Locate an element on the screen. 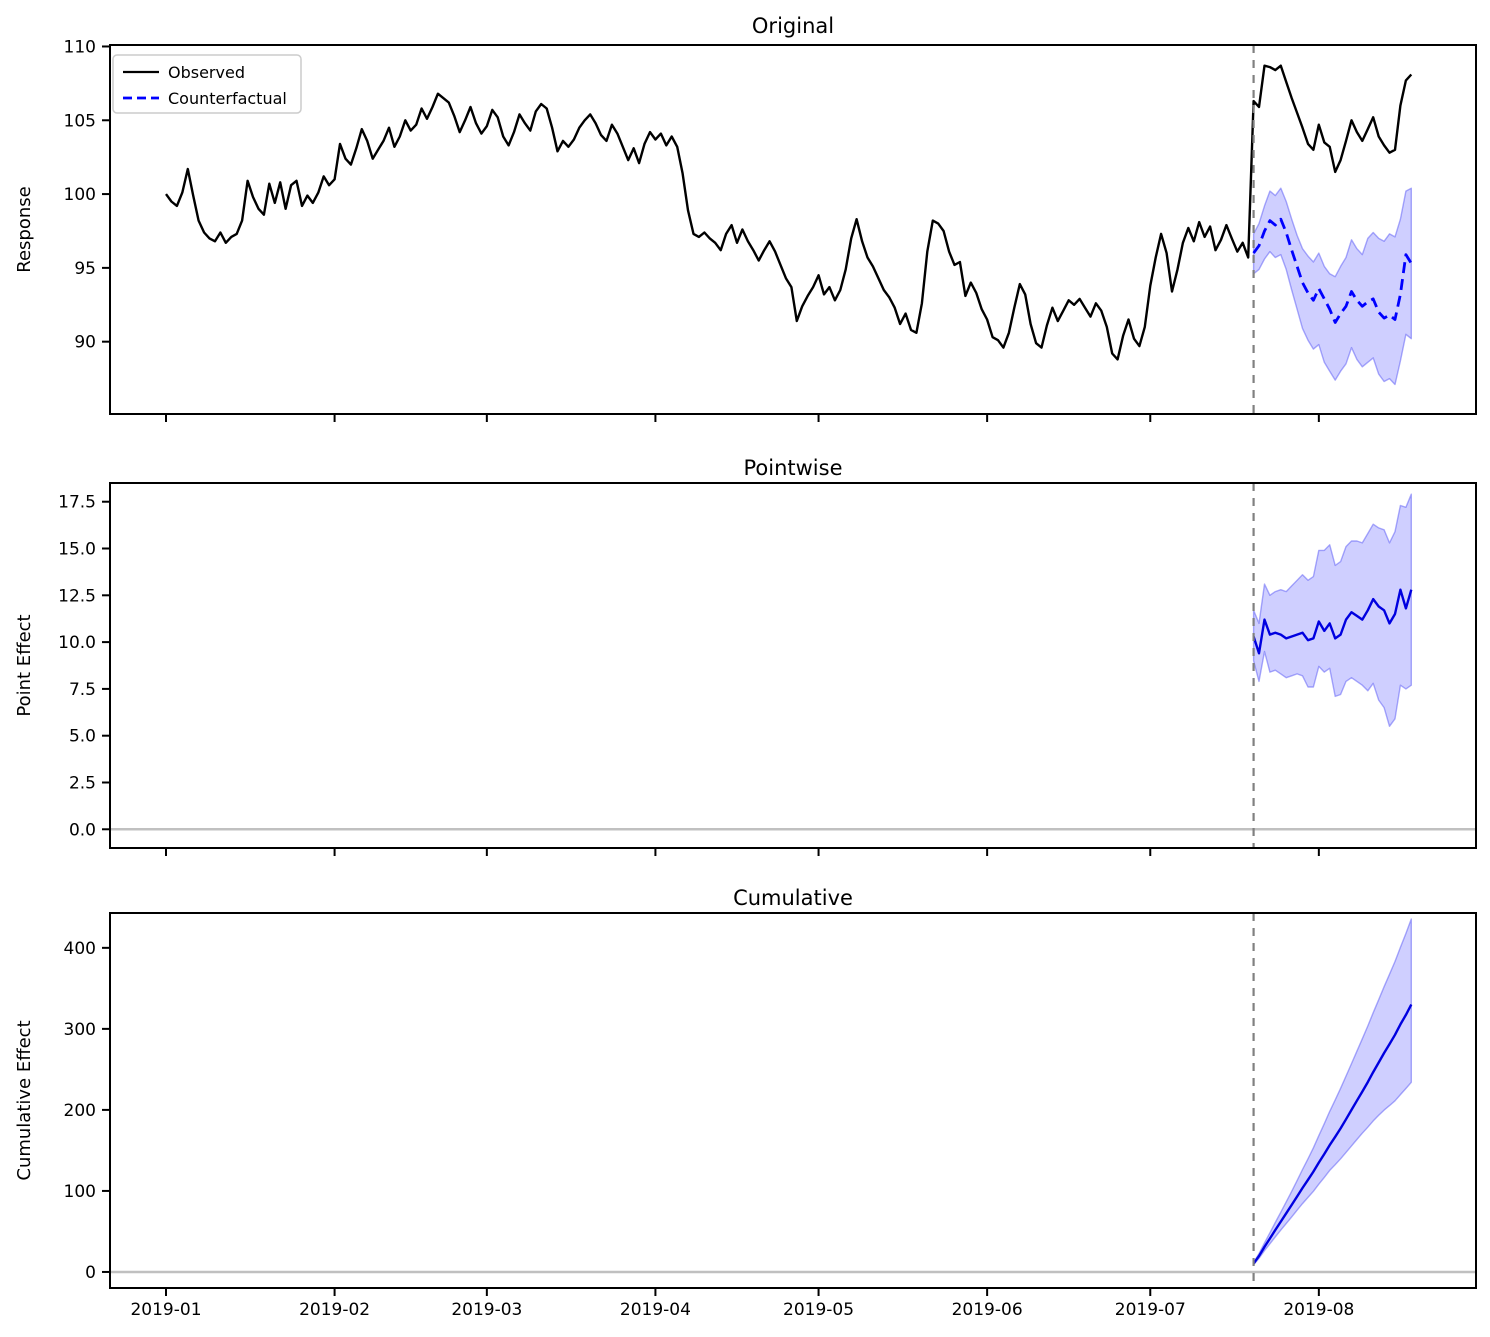 Image resolution: width=1490 pixels, height=1337 pixels. x-tick-label: 2019-06 is located at coordinates (987, 1310).